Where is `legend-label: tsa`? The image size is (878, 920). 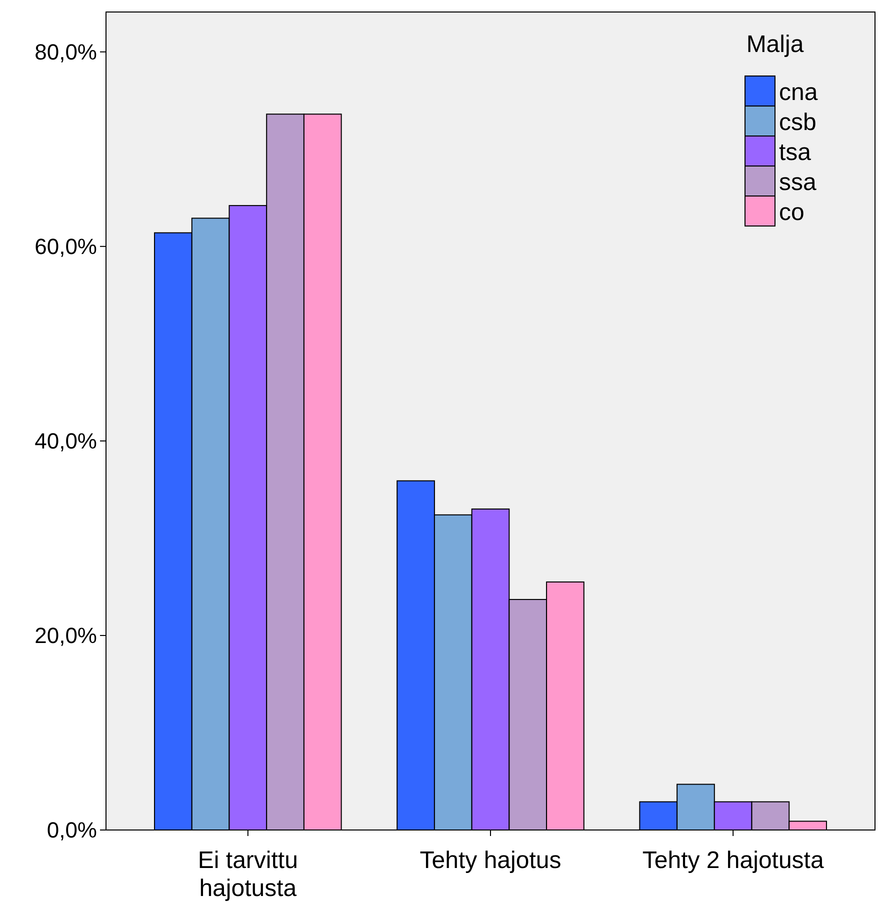
legend-label: tsa is located at coordinates (795, 152).